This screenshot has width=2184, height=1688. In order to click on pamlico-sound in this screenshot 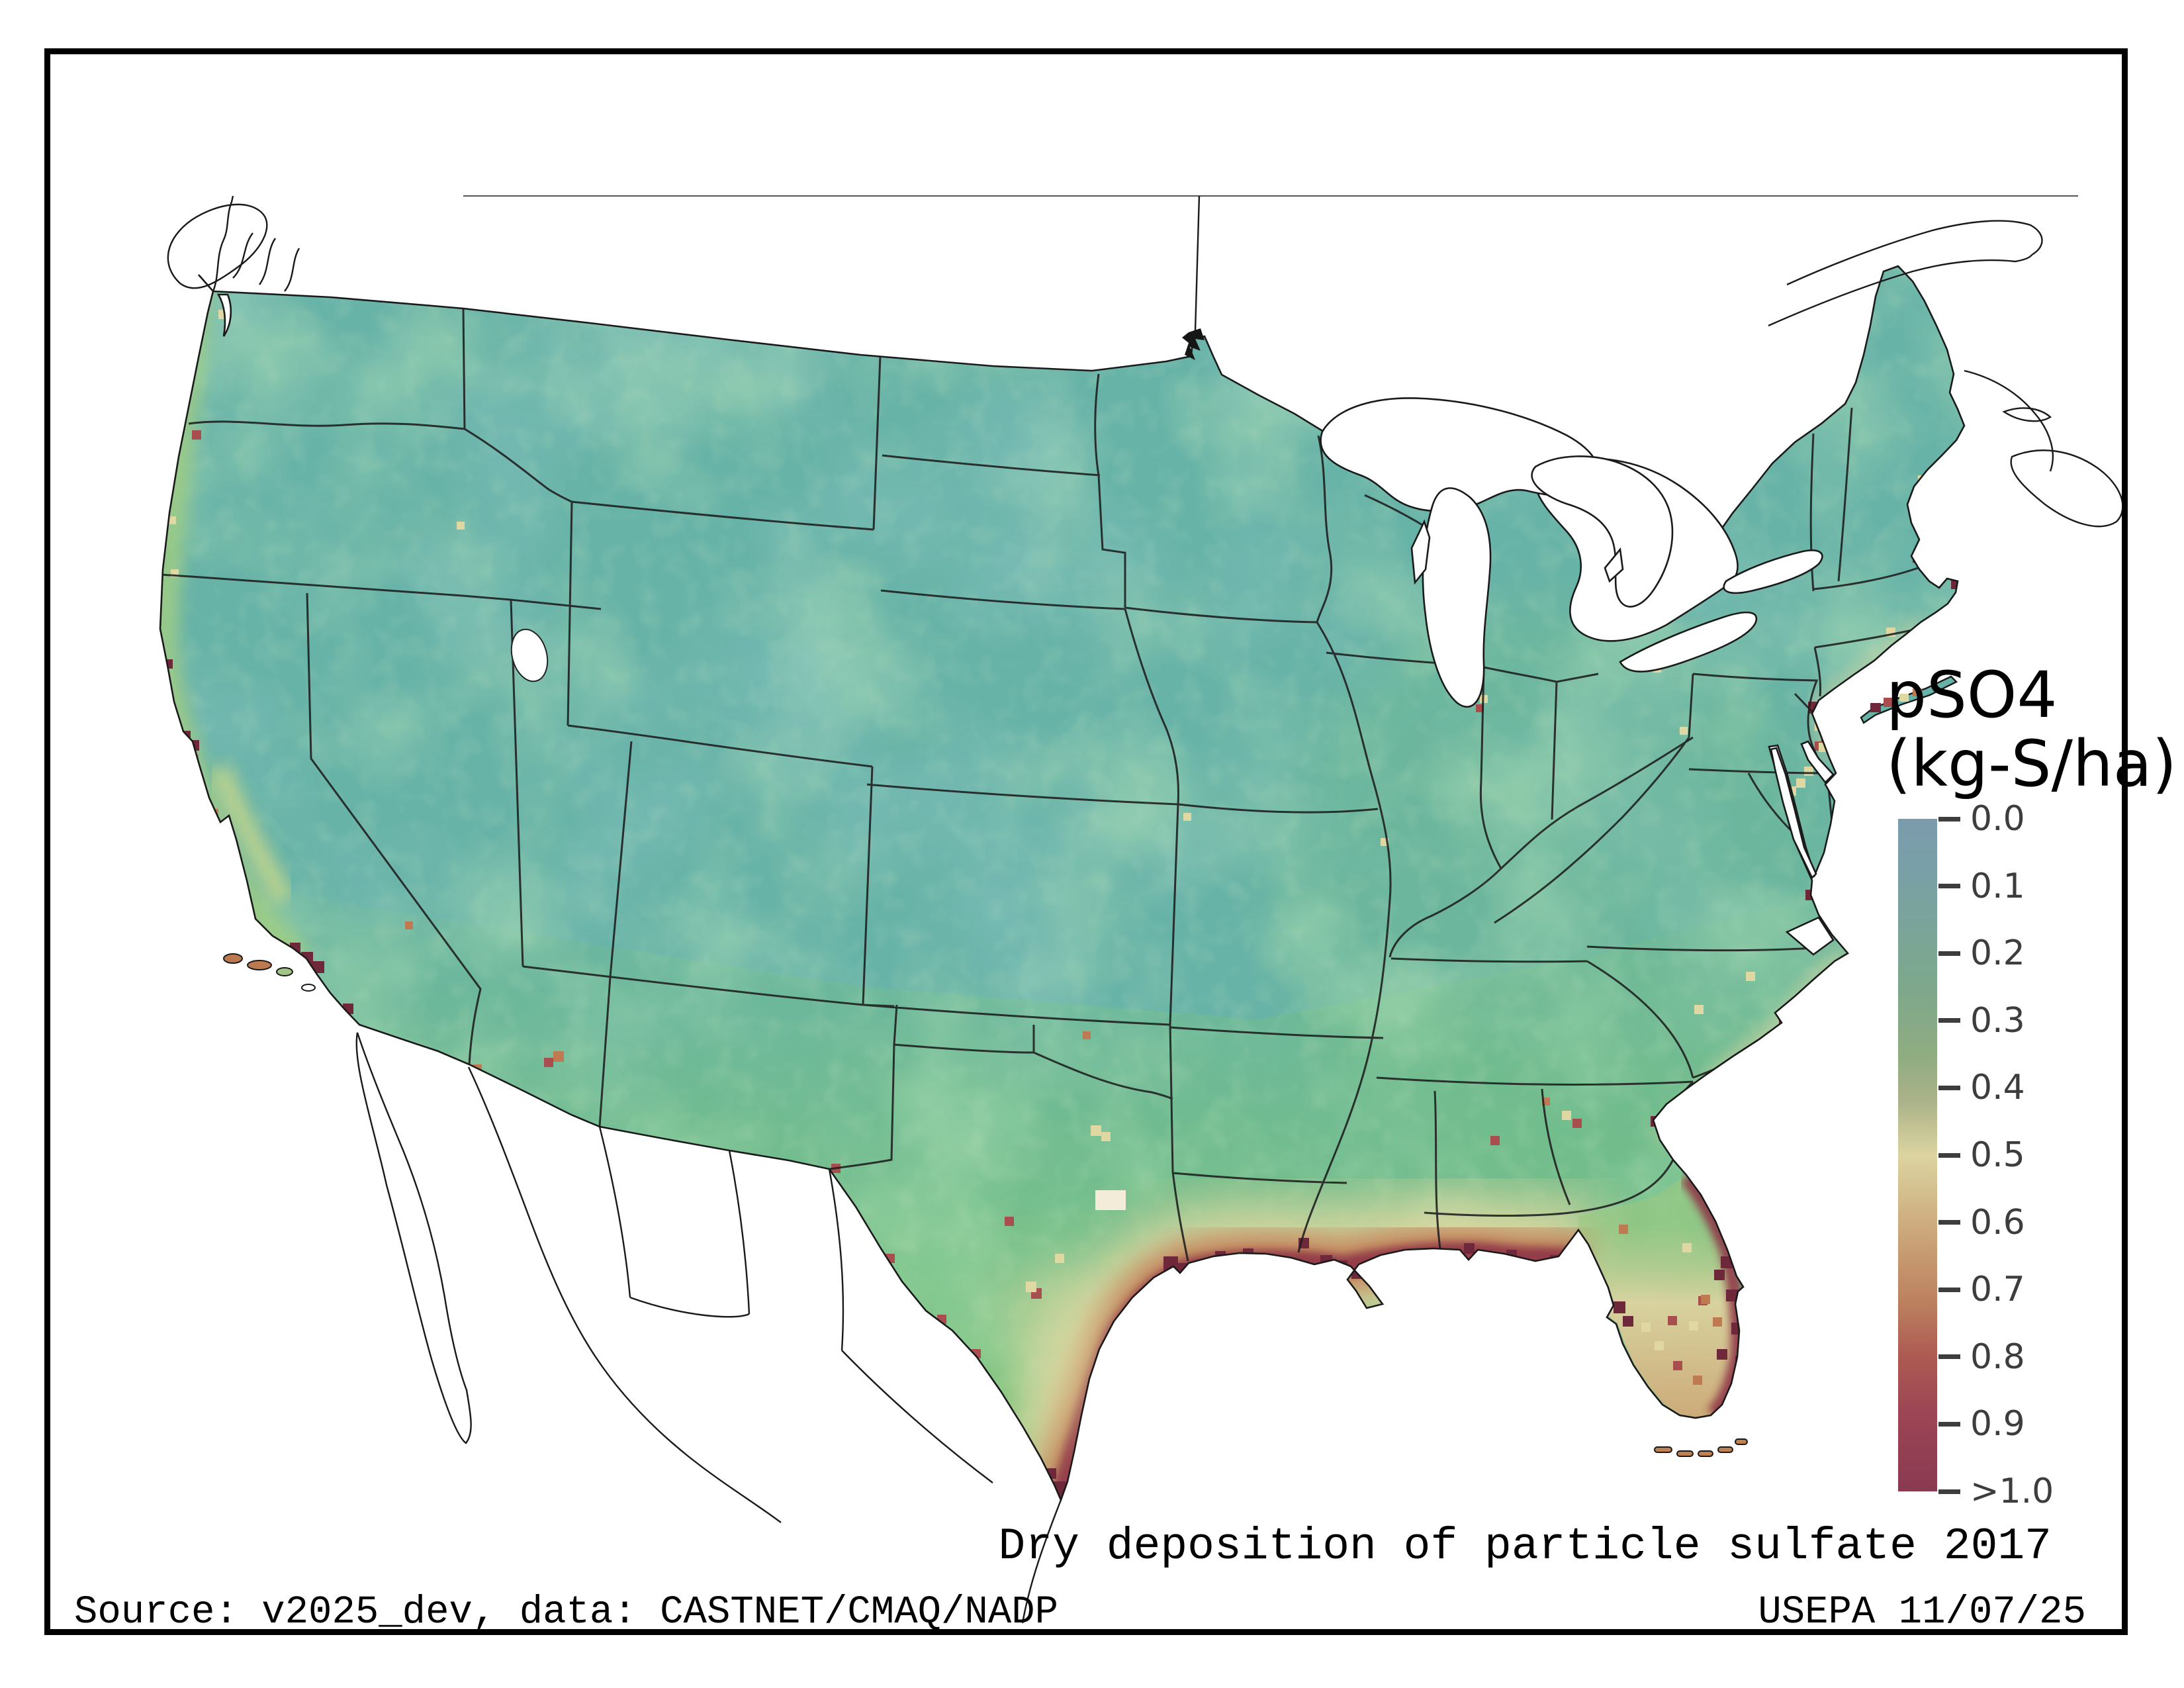, I will do `click(1810, 936)`.